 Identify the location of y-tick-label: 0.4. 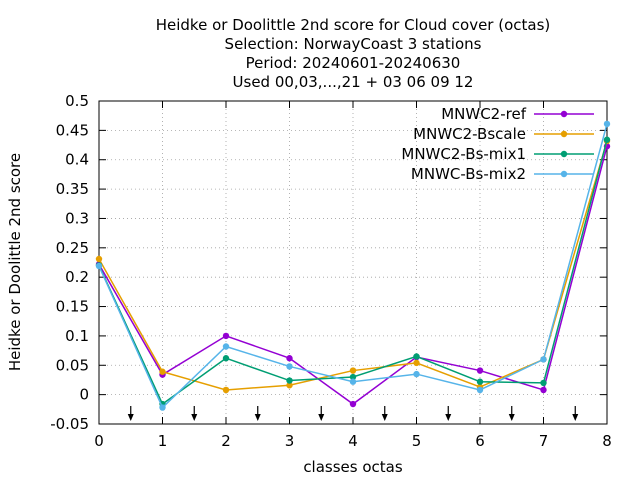
(77, 160).